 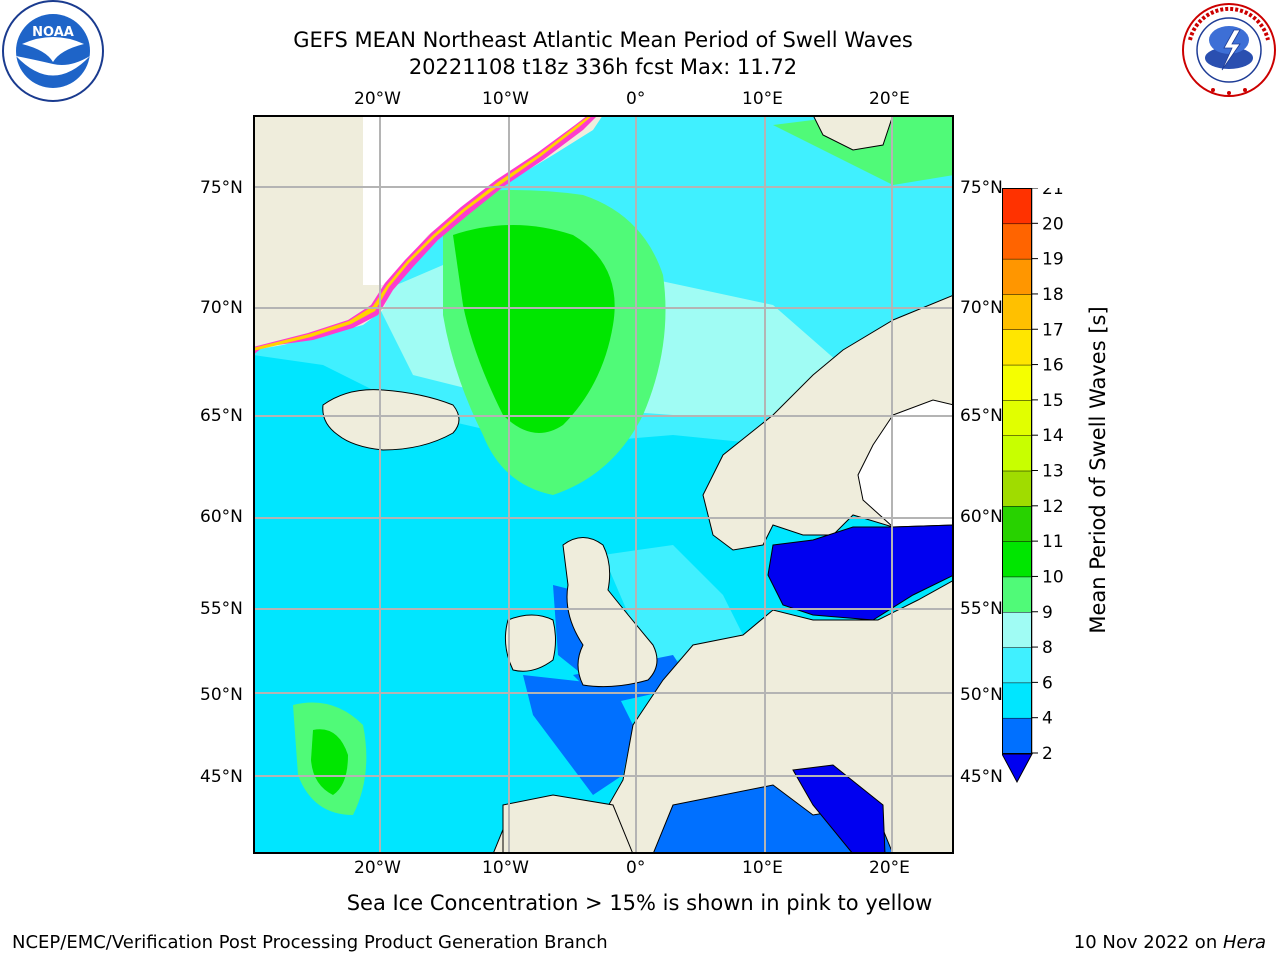 I want to click on colorbar-tick-label: 14, so click(x=1053, y=436).